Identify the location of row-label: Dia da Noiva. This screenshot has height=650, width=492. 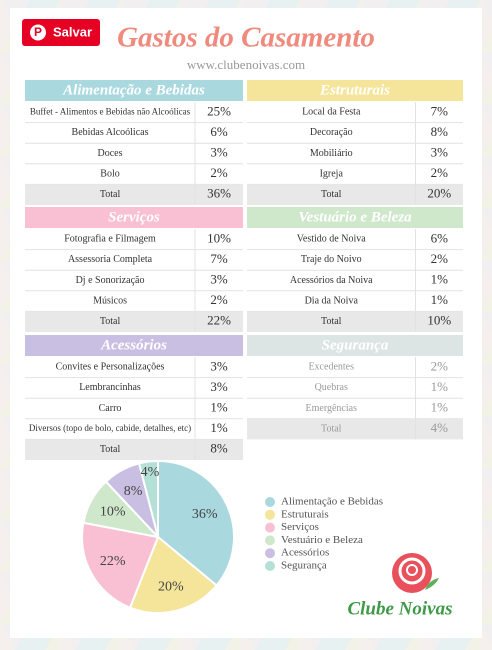
(332, 300).